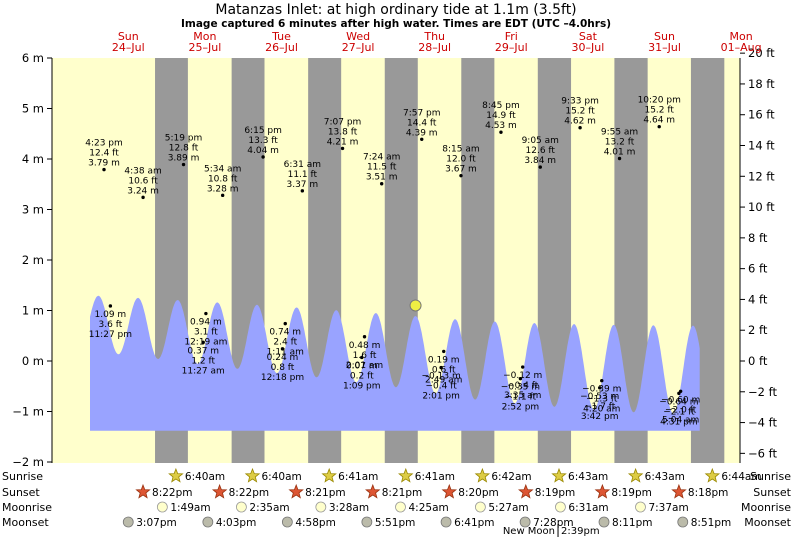 This screenshot has width=793, height=538. Describe the element at coordinates (415, 305) in the screenshot. I see `current-tide-marker` at that location.